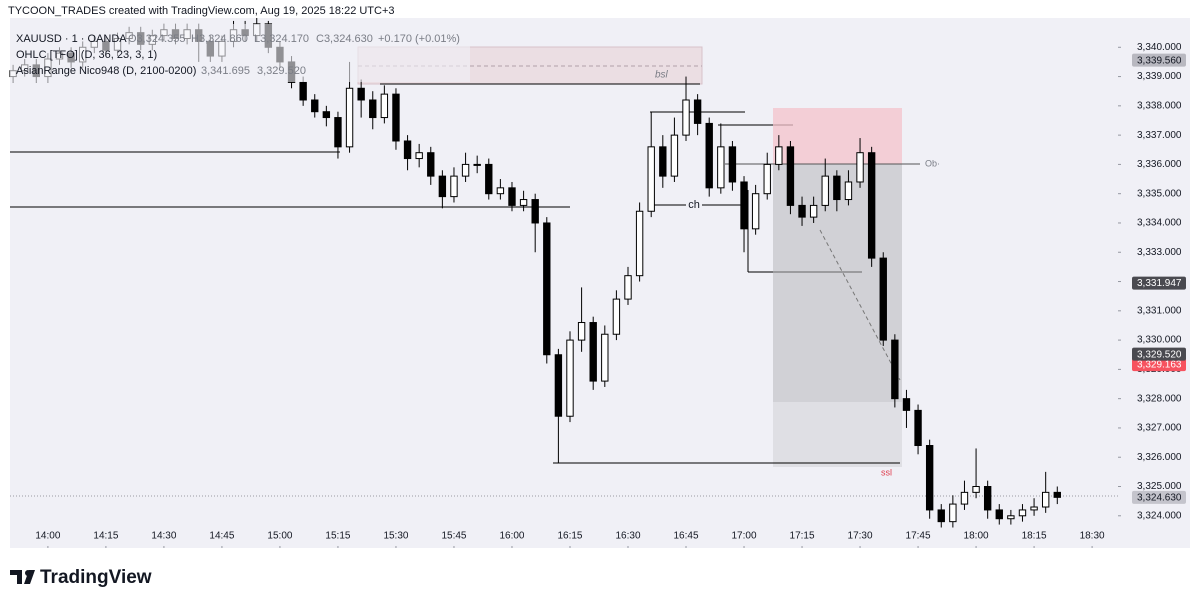  What do you see at coordinates (1159, 398) in the screenshot?
I see `y-tick-label: 3,328.000` at bounding box center [1159, 398].